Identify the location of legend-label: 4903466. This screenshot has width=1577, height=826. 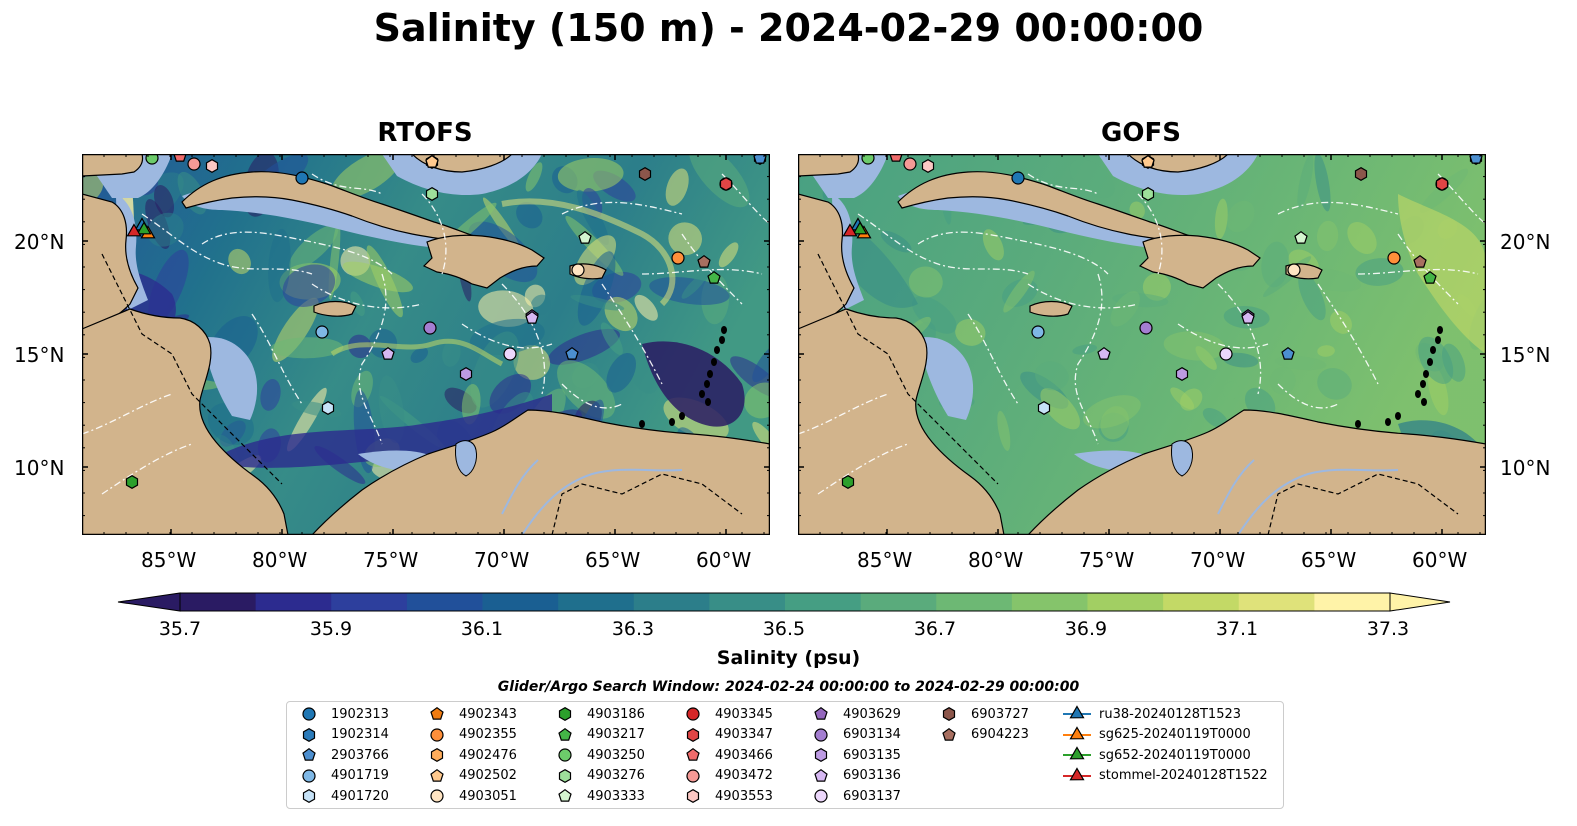
(744, 755).